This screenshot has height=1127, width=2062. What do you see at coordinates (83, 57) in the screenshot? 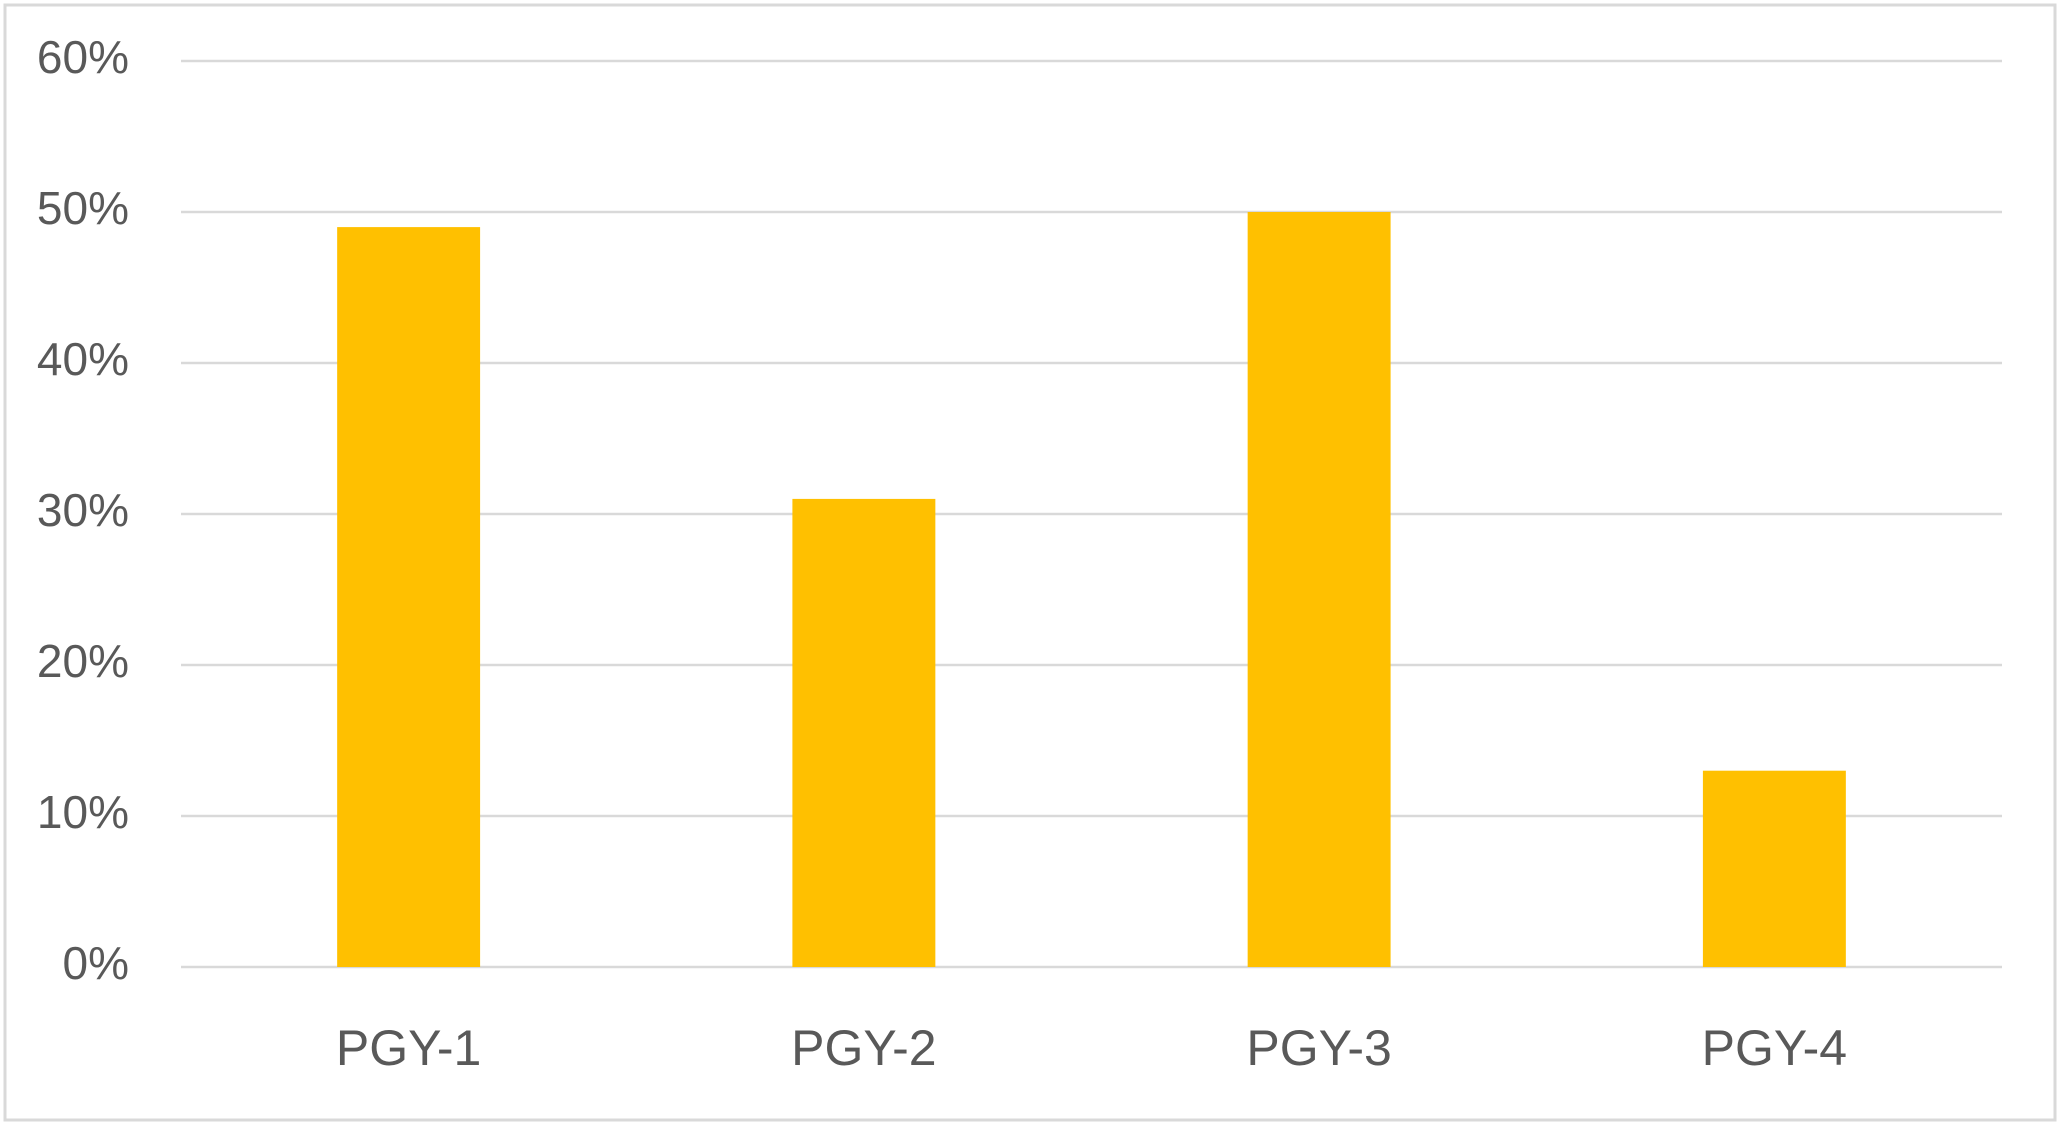
I see `y-tick-label: 60%` at bounding box center [83, 57].